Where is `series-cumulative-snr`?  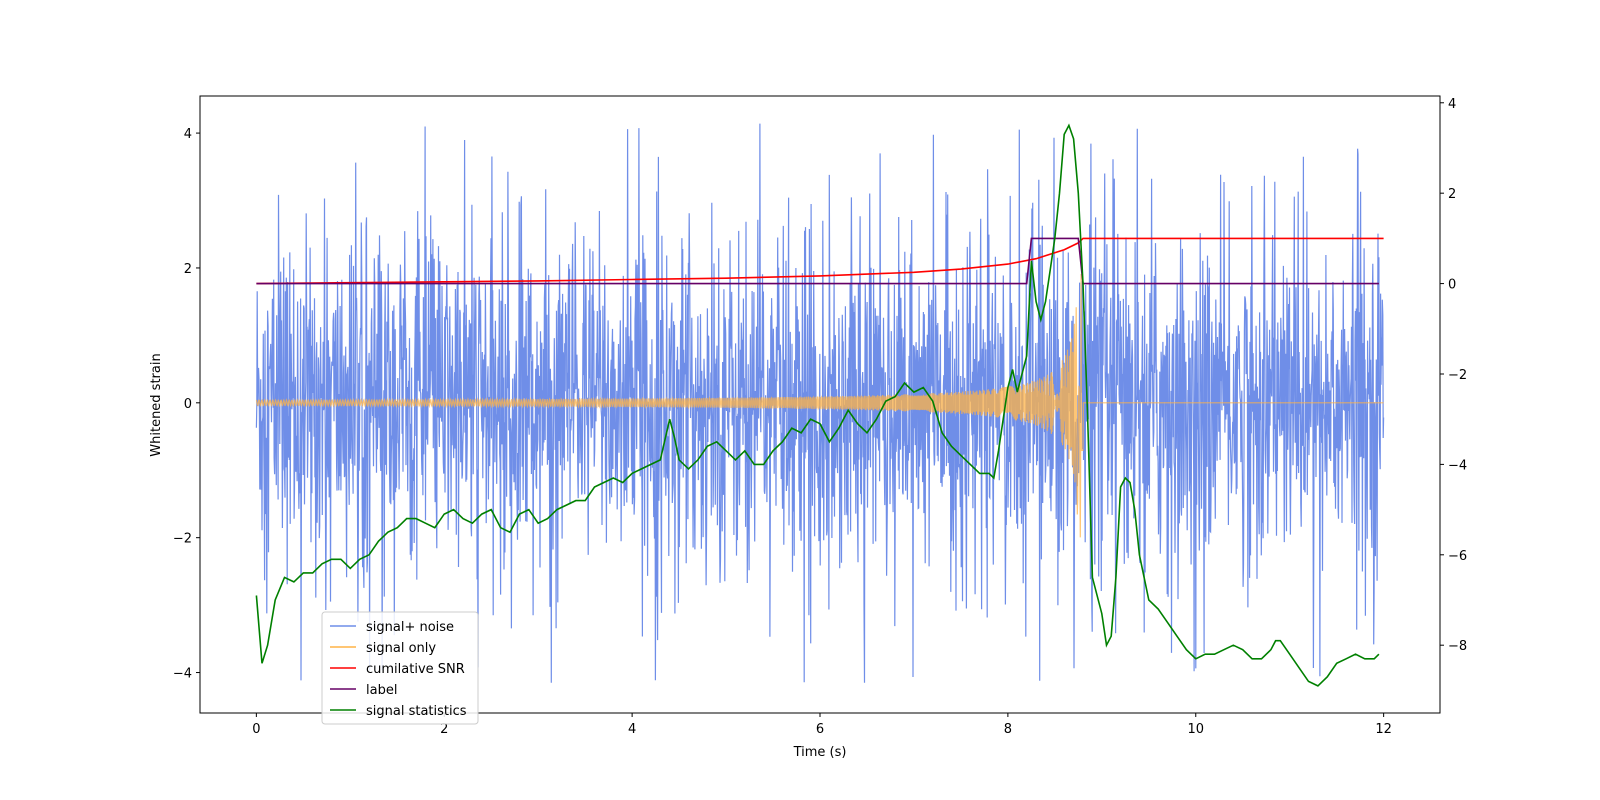 series-cumulative-snr is located at coordinates (820, 261).